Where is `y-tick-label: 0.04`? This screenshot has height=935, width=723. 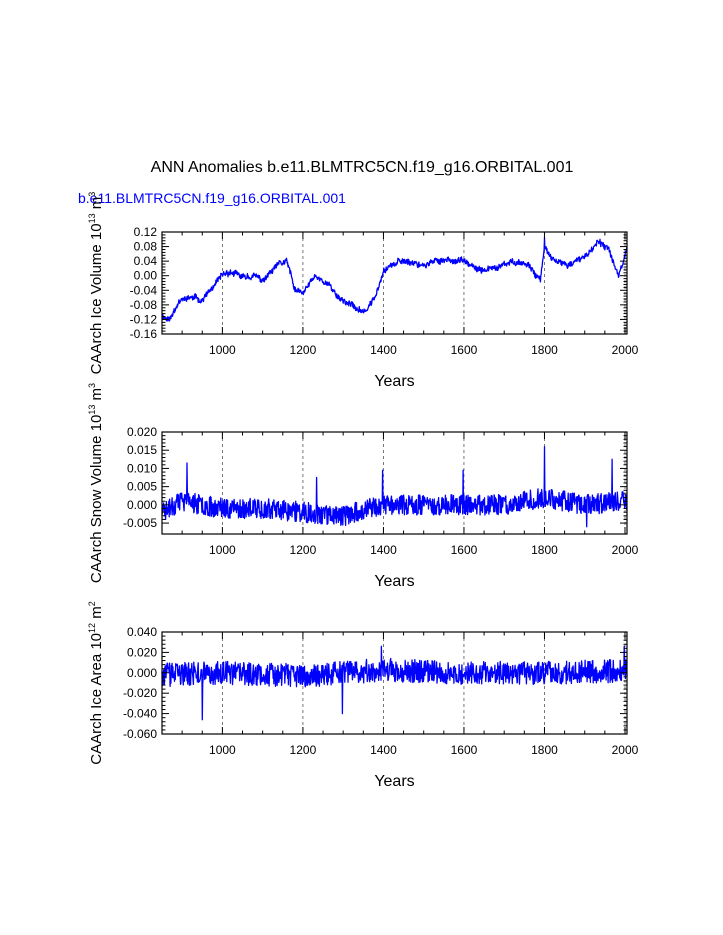 y-tick-label: 0.04 is located at coordinates (146, 261).